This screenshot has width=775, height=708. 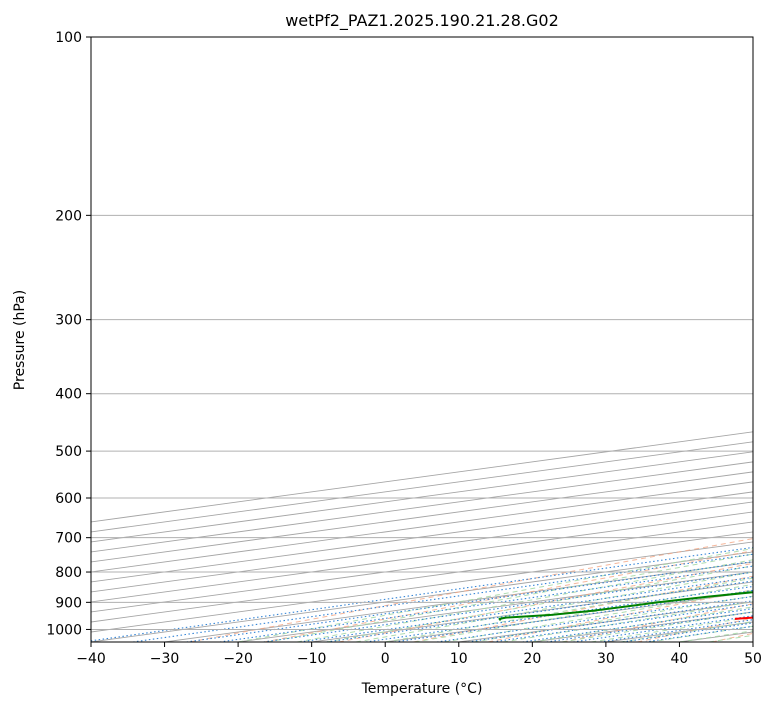 I want to click on moist-adiabat-lines, so click(x=495, y=594).